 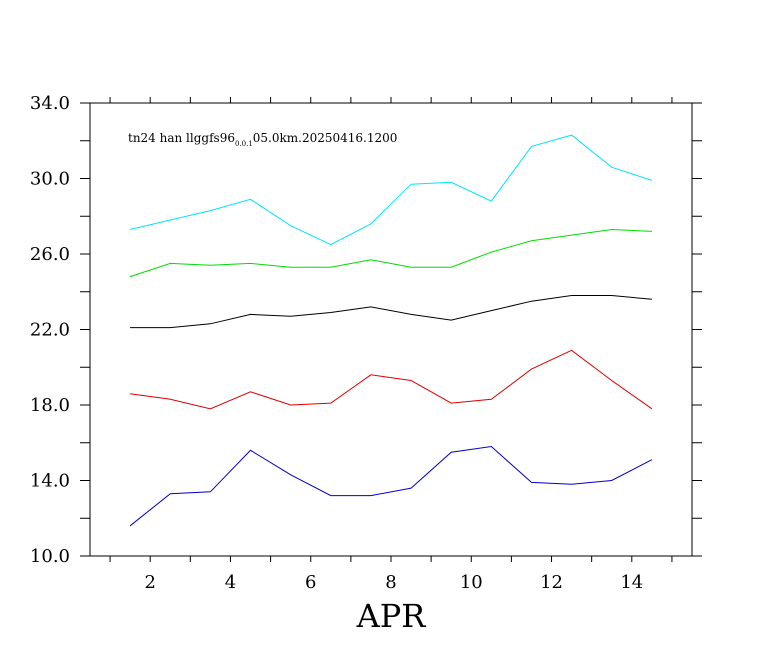 I want to click on chart-title-suffix: 05.0km.20250416.1200, so click(x=325, y=138).